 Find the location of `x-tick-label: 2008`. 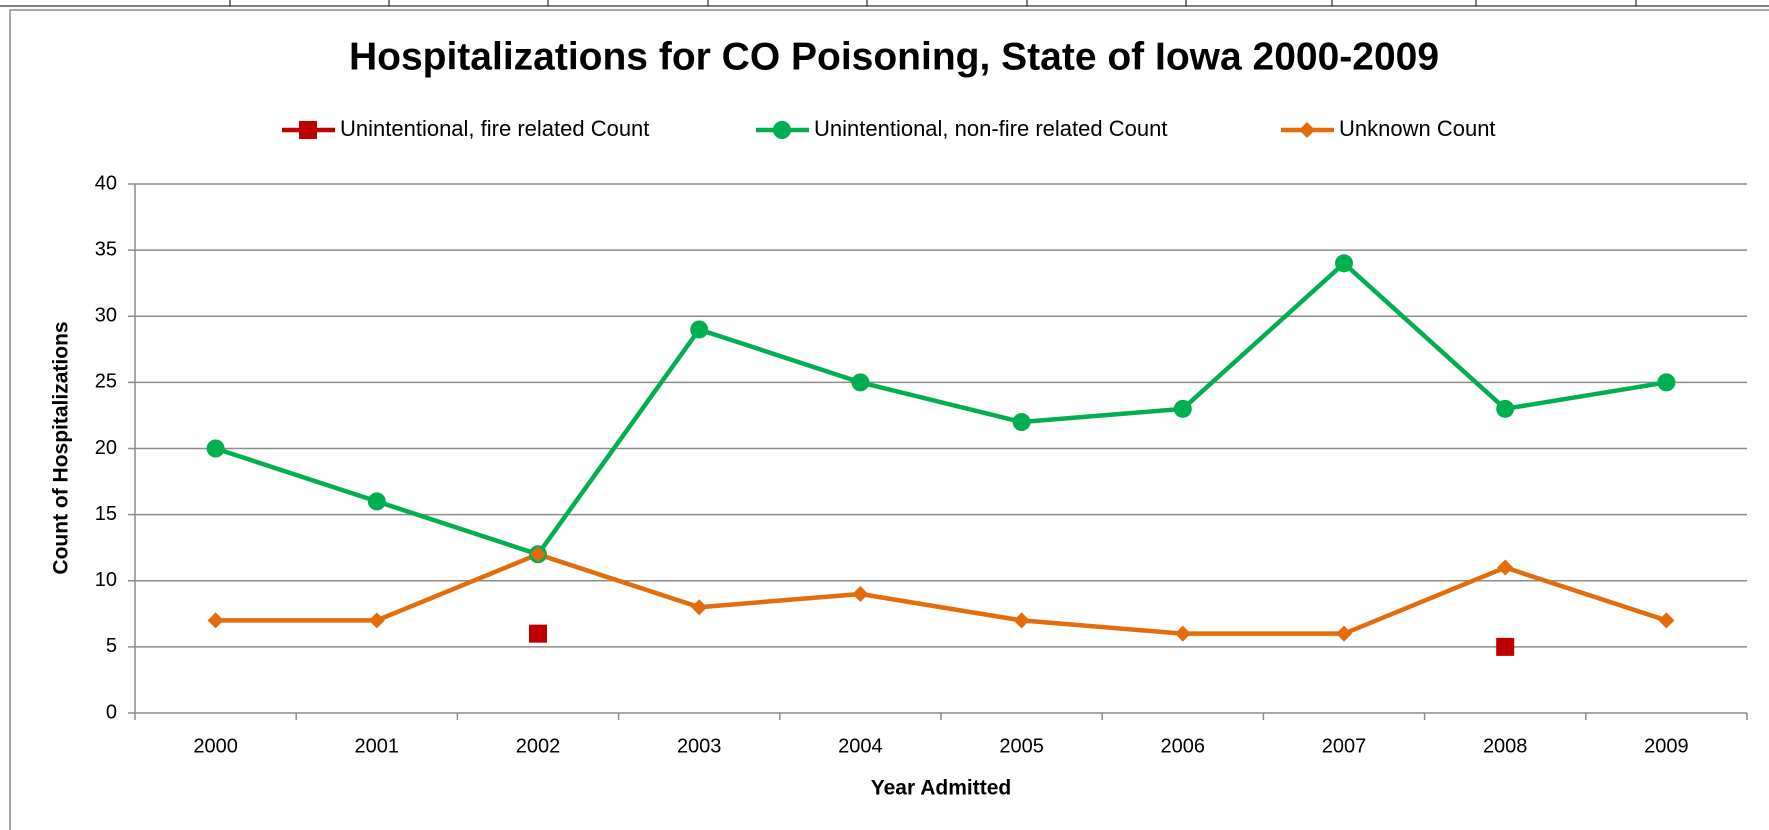

x-tick-label: 2008 is located at coordinates (1505, 746).